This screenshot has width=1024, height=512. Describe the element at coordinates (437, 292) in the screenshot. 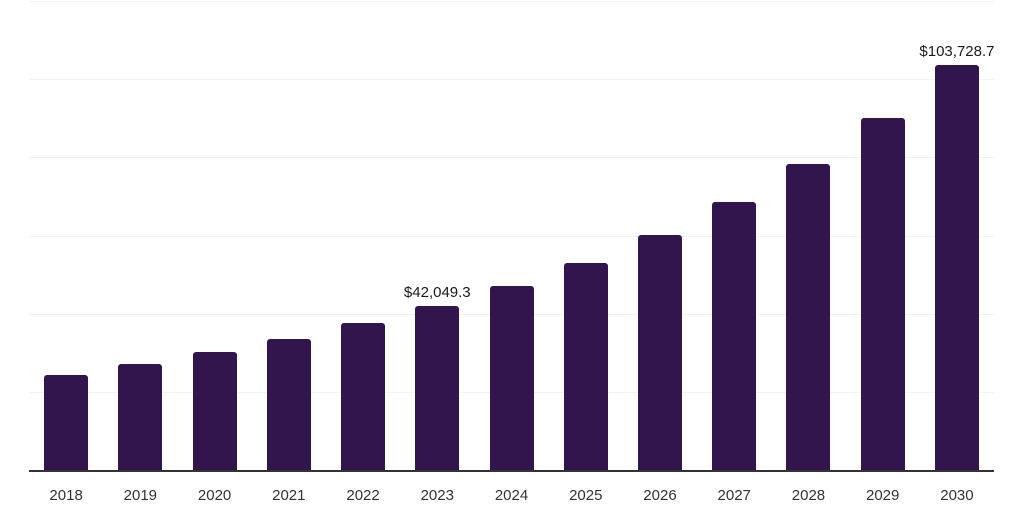

I see `value-label-2023: $42,049.3` at that location.